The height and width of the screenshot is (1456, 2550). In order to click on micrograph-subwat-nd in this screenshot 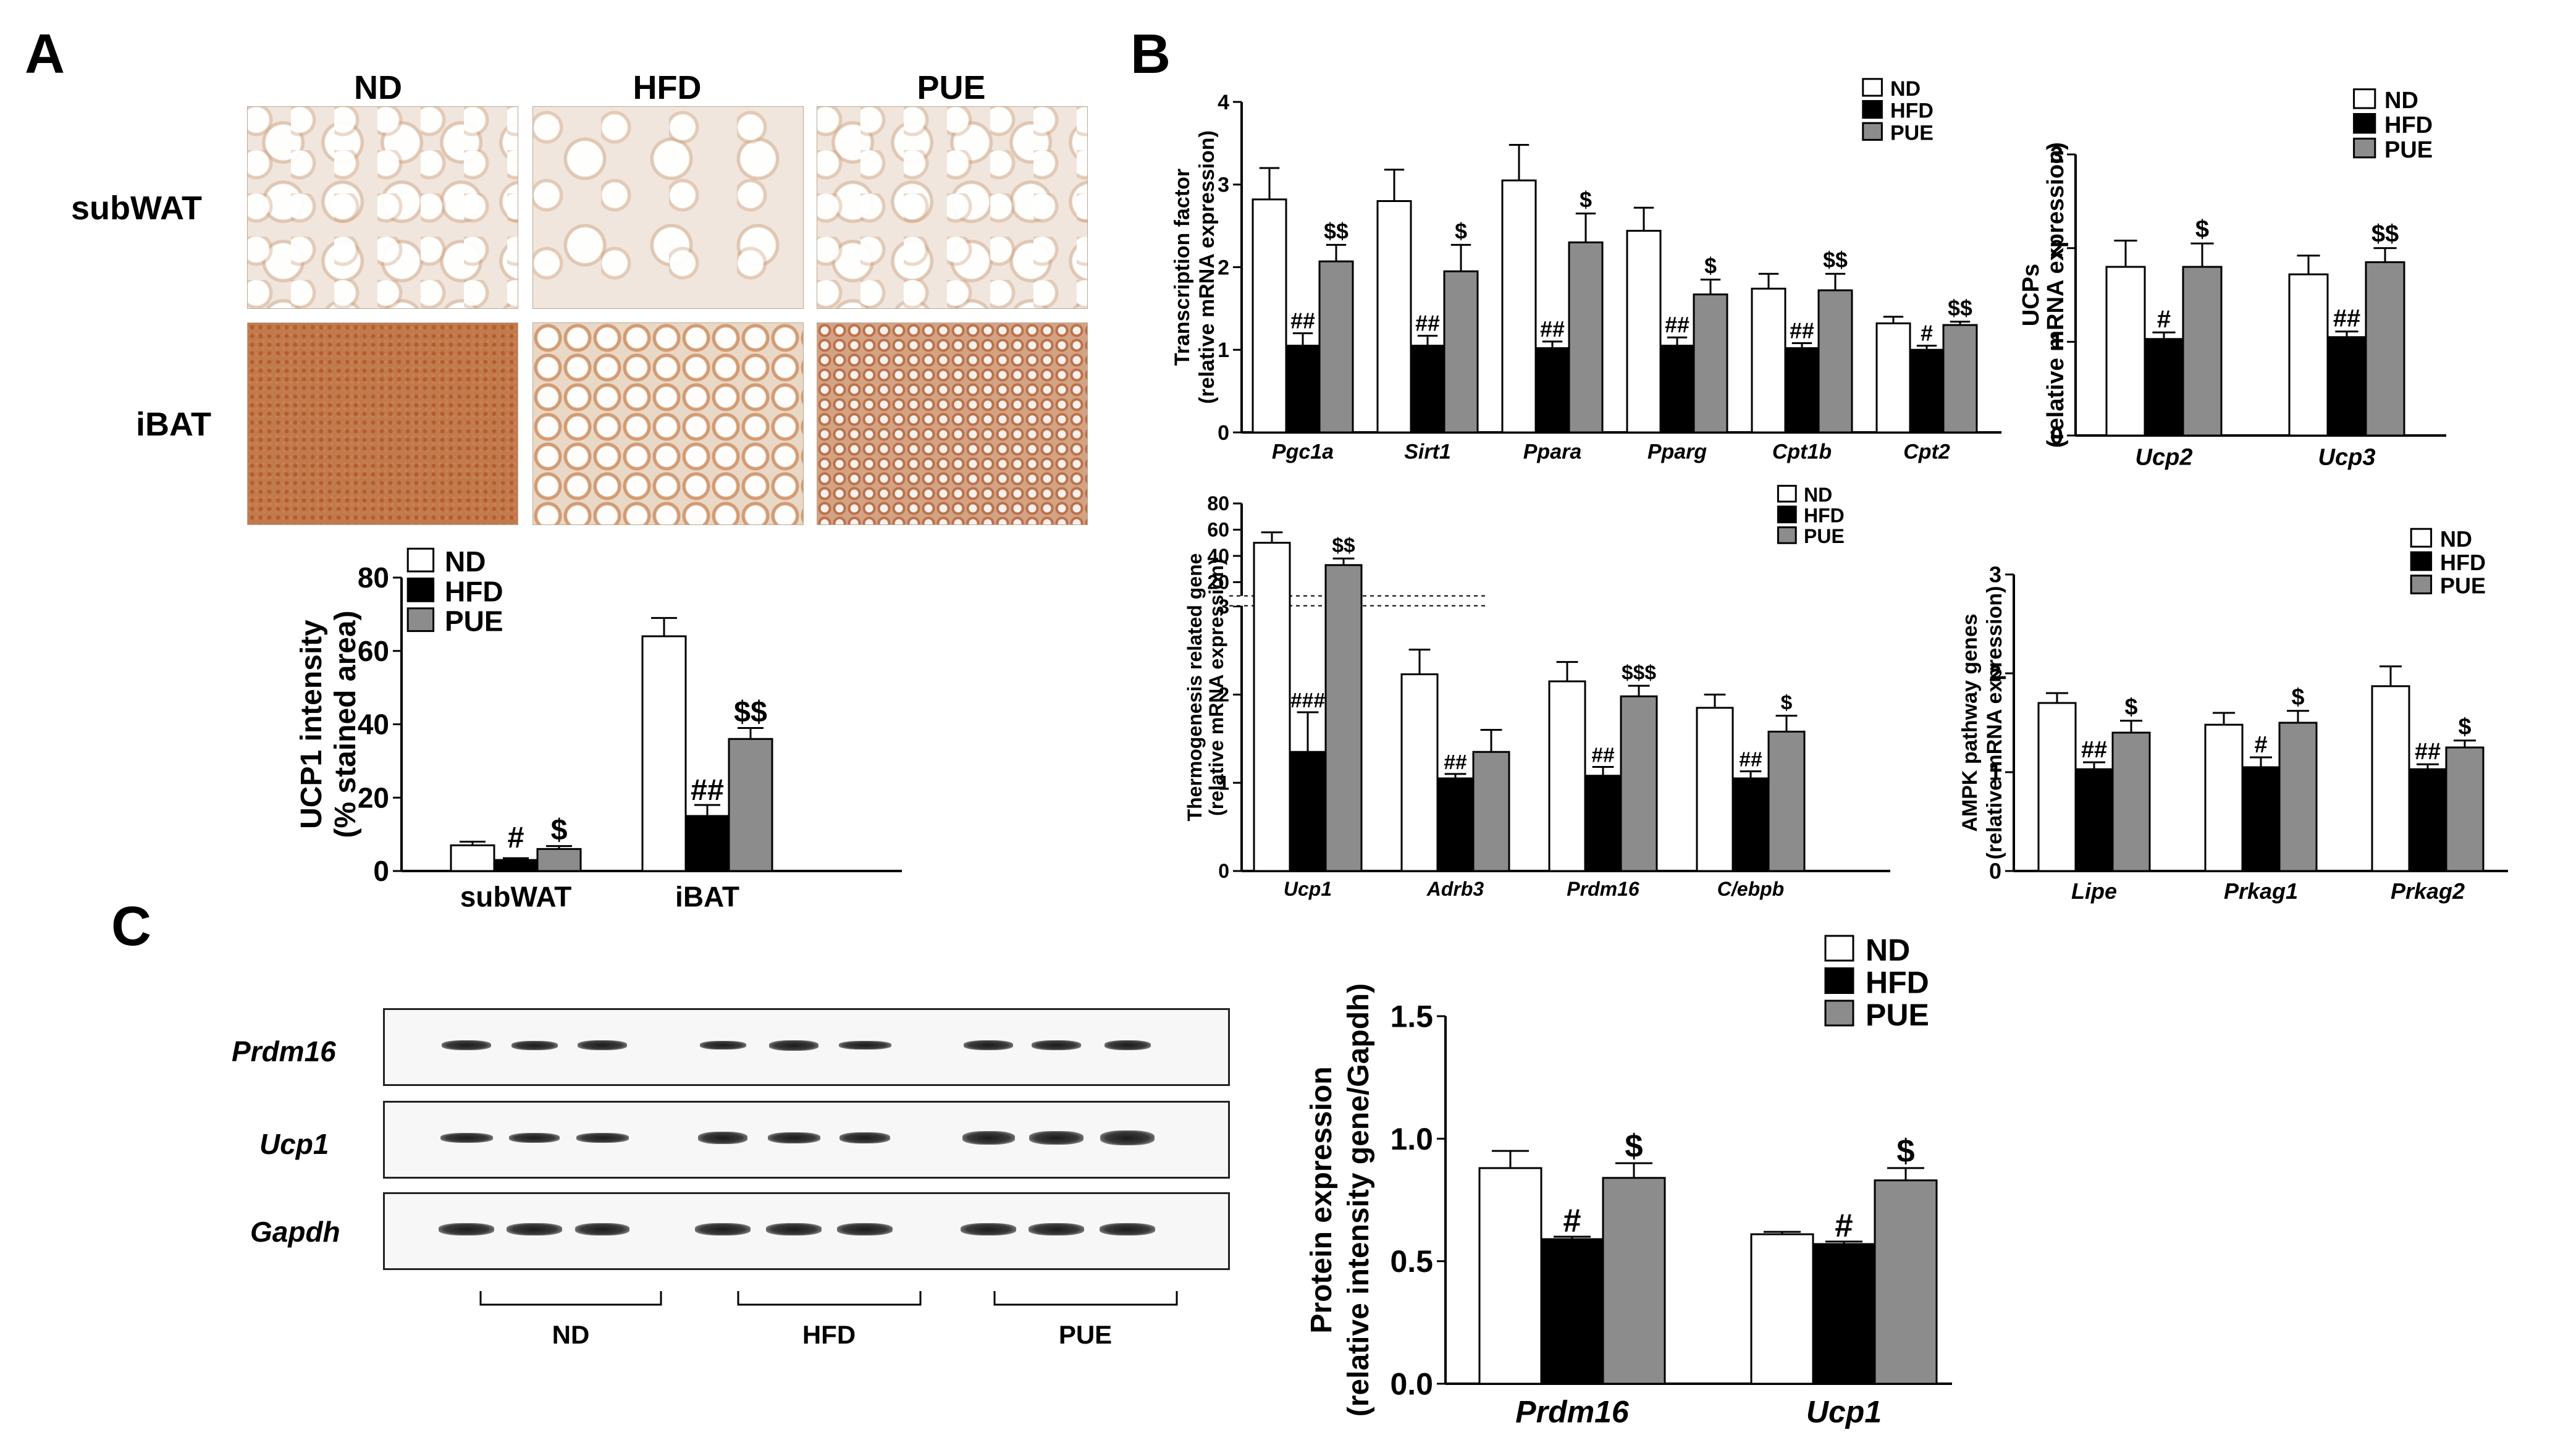, I will do `click(382, 208)`.